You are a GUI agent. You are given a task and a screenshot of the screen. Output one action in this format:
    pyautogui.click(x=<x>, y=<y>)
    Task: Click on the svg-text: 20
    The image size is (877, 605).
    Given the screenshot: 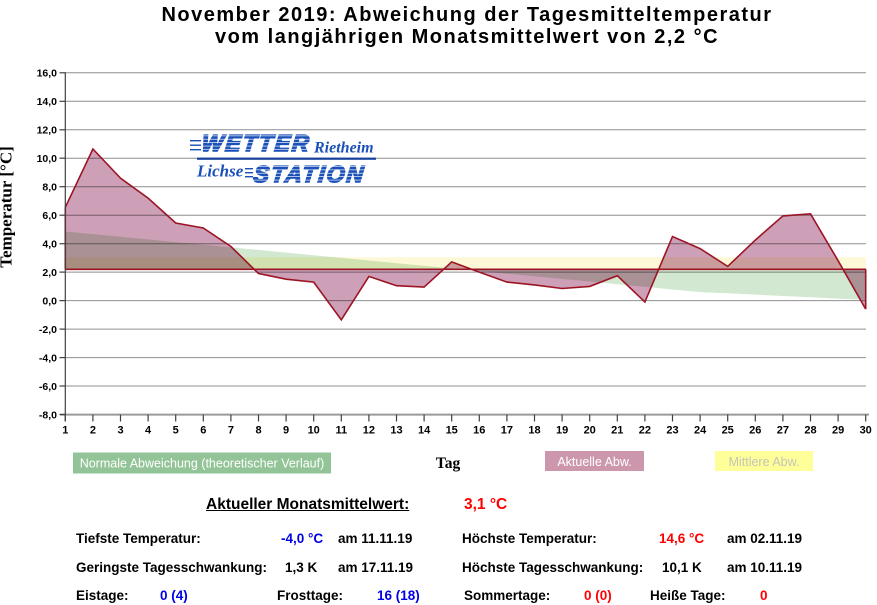 What is the action you would take?
    pyautogui.click(x=590, y=431)
    